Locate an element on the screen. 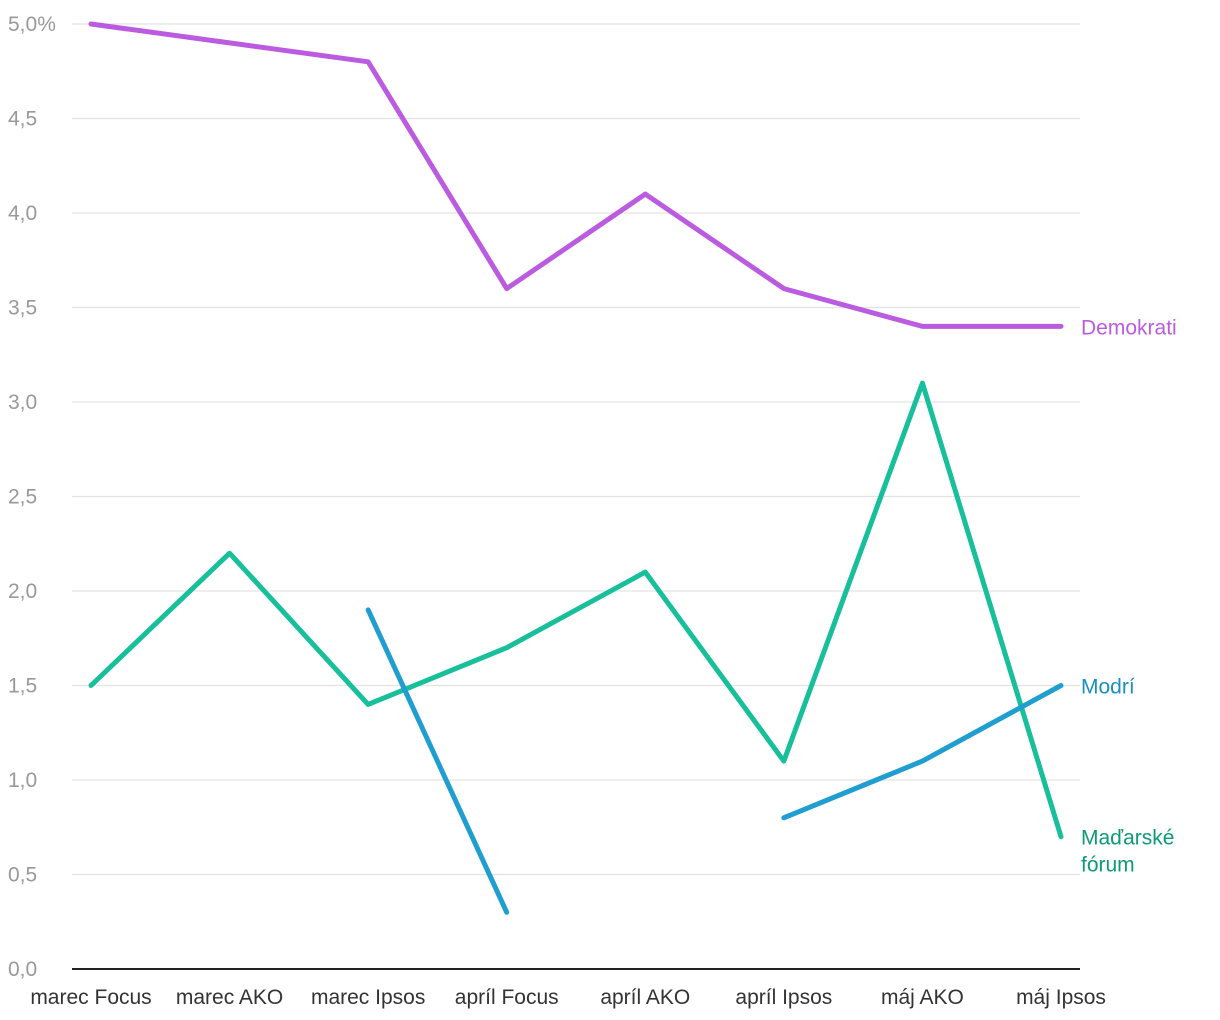  y-tick-label: 1,0 is located at coordinates (22, 780).